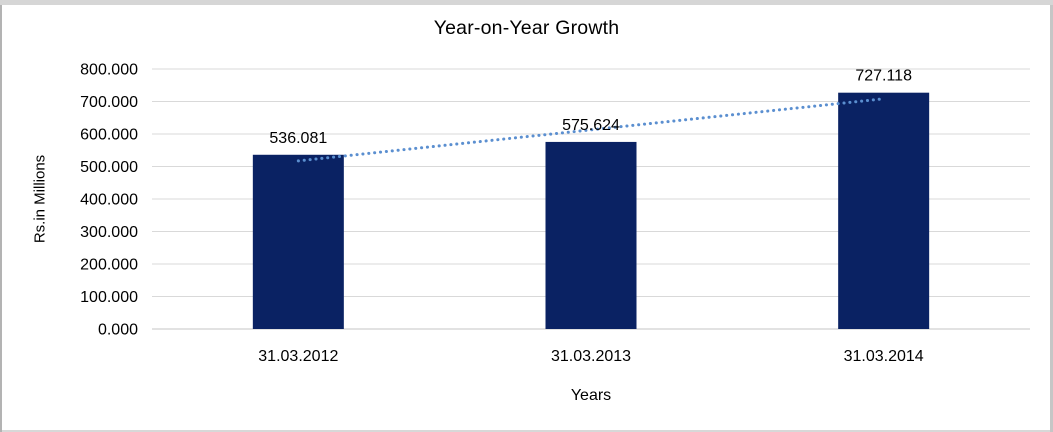 This screenshot has width=1053, height=432. What do you see at coordinates (591, 125) in the screenshot?
I see `bar-data-label: 575.624` at bounding box center [591, 125].